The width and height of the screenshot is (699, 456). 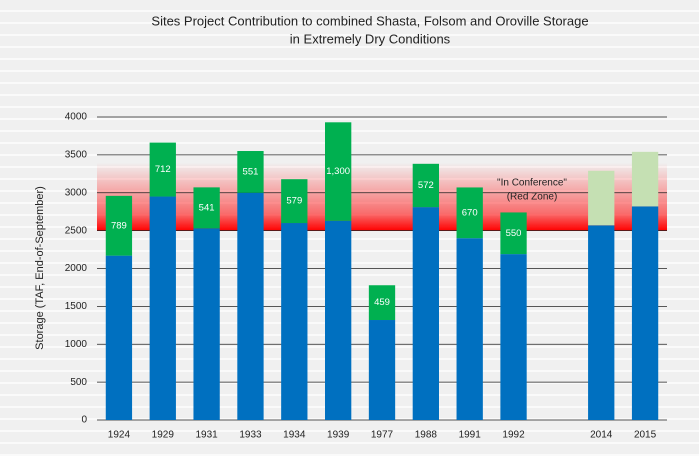 What do you see at coordinates (163, 435) in the screenshot?
I see `x-tick-label: 1929` at bounding box center [163, 435].